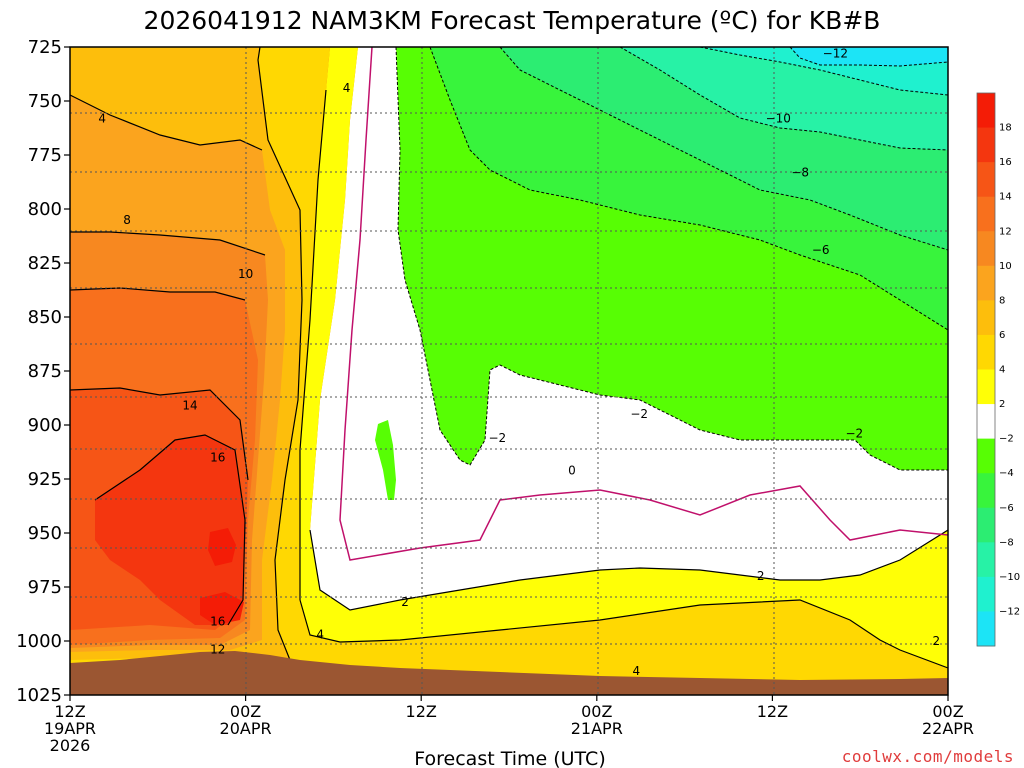 The width and height of the screenshot is (1024, 768). I want to click on contour-label: −10, so click(778, 118).